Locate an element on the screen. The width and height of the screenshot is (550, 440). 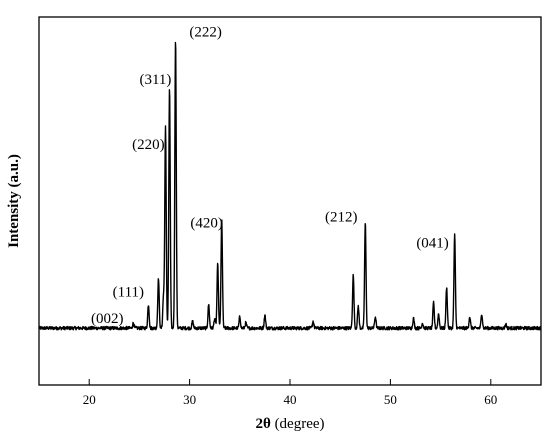
peak-label-222: (222) is located at coordinates (205, 32).